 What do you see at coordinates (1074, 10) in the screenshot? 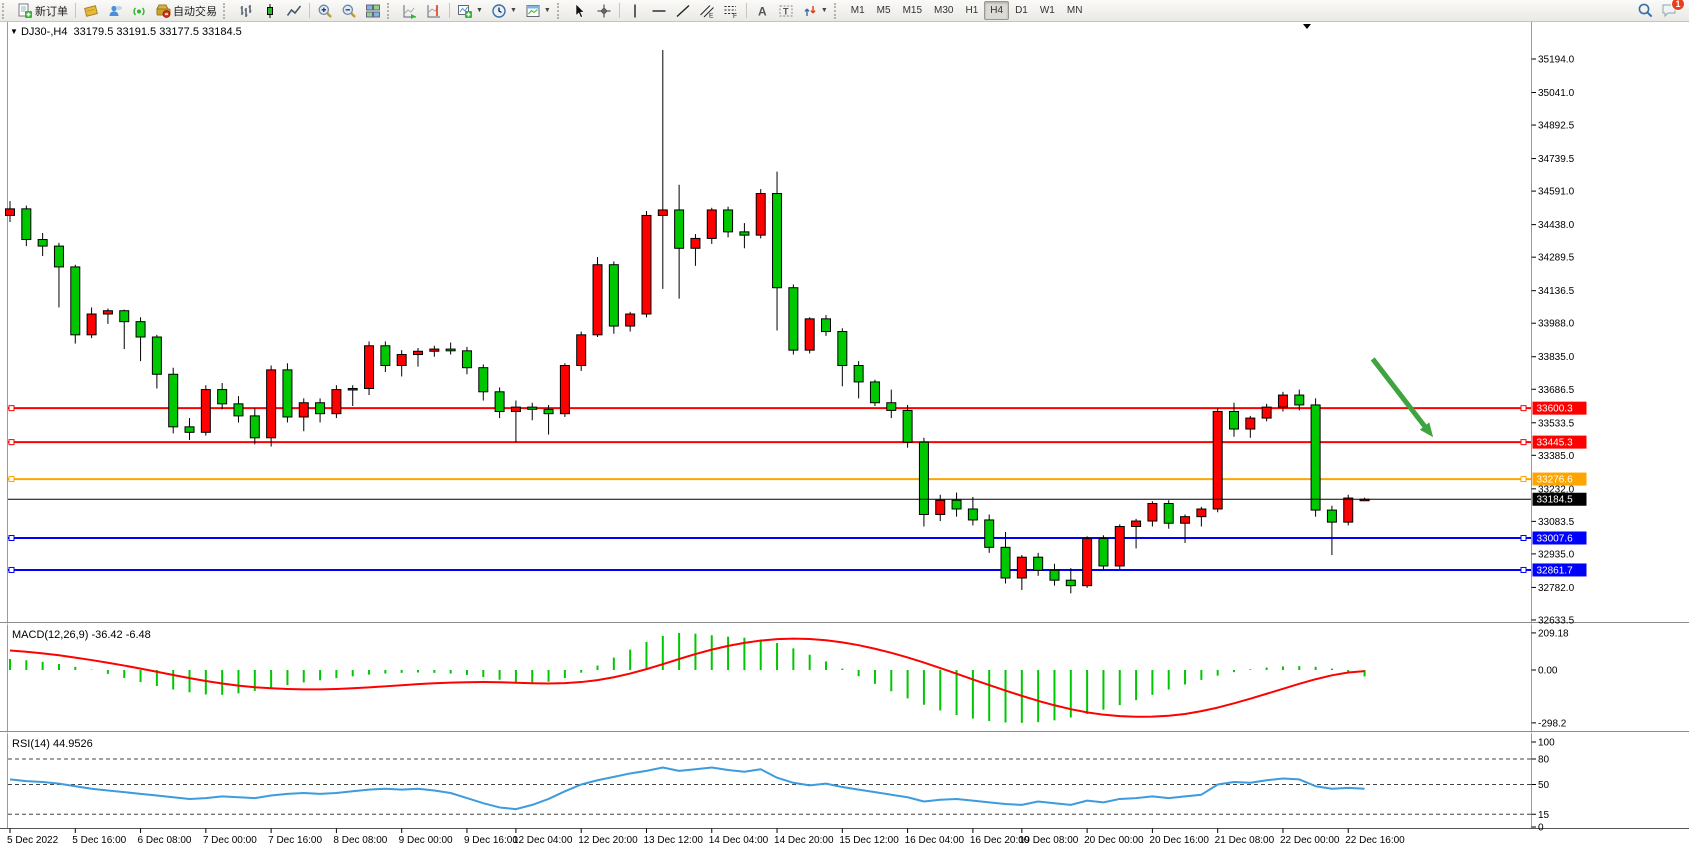
I see `timeframe-mn-button: MN` at bounding box center [1074, 10].